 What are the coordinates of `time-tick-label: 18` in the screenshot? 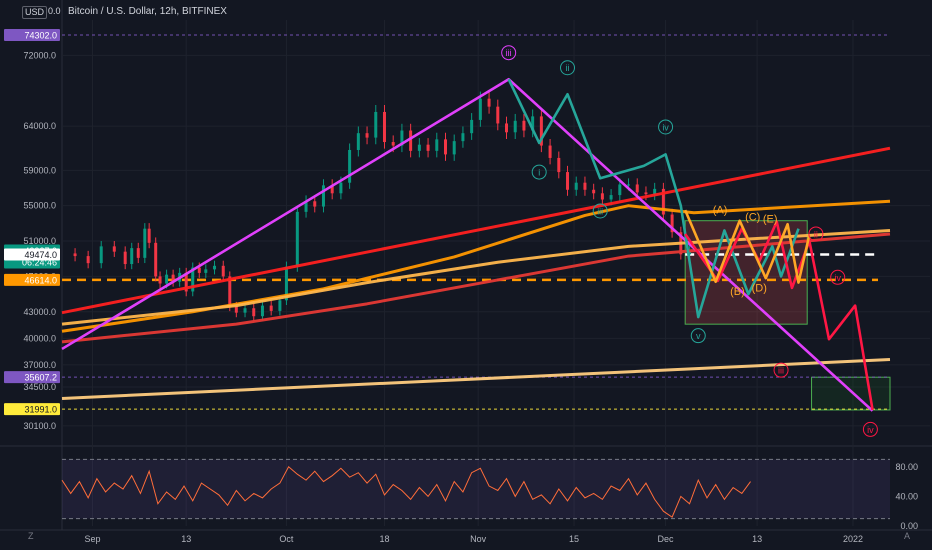 It's located at (384, 539).